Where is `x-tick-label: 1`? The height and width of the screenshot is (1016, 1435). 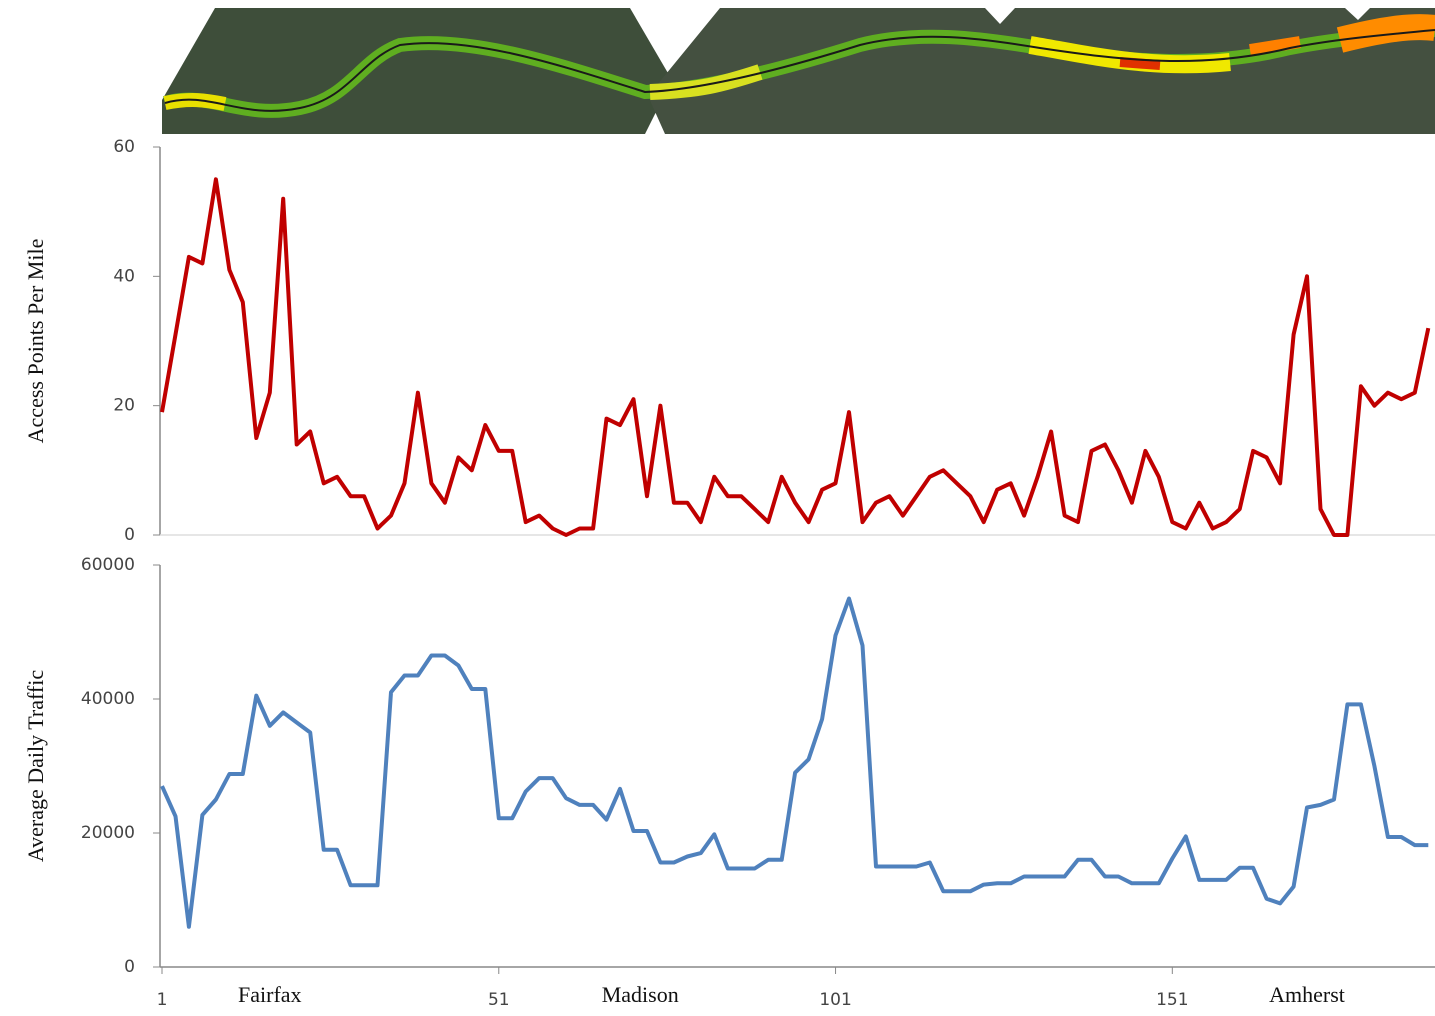 x-tick-label: 1 is located at coordinates (162, 1000).